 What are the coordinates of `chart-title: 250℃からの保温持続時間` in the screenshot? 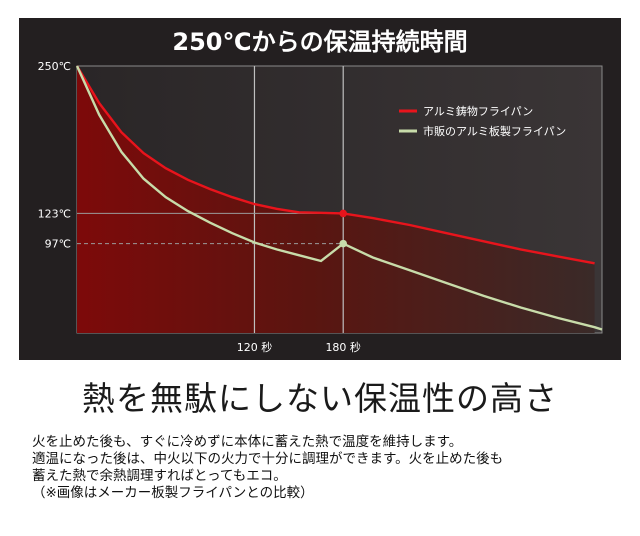 It's located at (319, 42).